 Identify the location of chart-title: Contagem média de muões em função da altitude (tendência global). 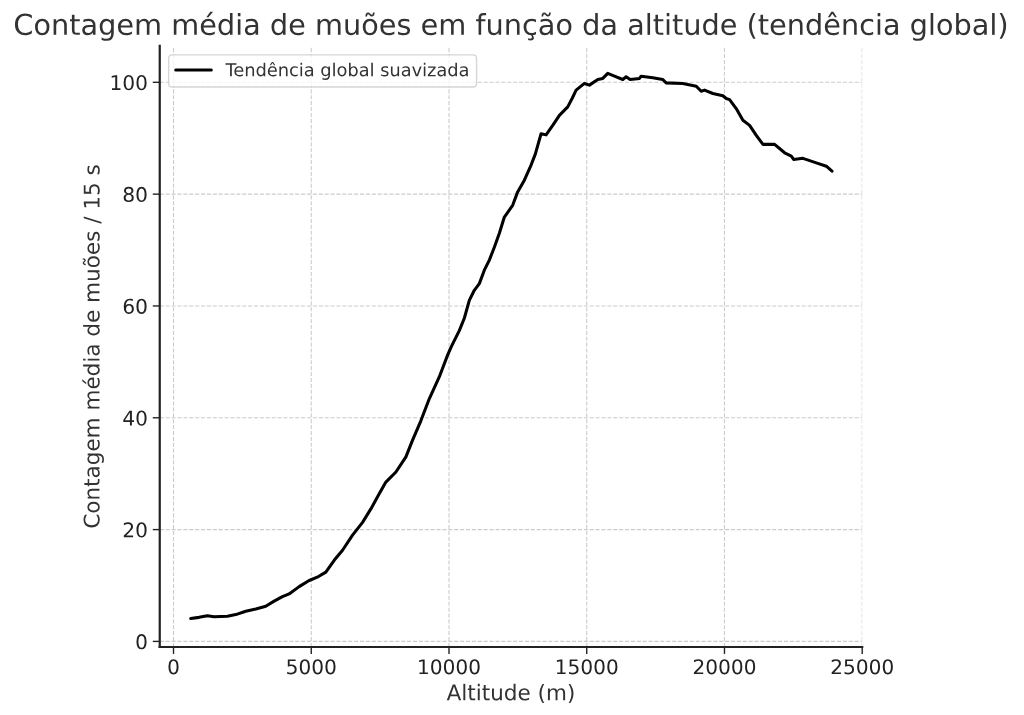
(510, 26).